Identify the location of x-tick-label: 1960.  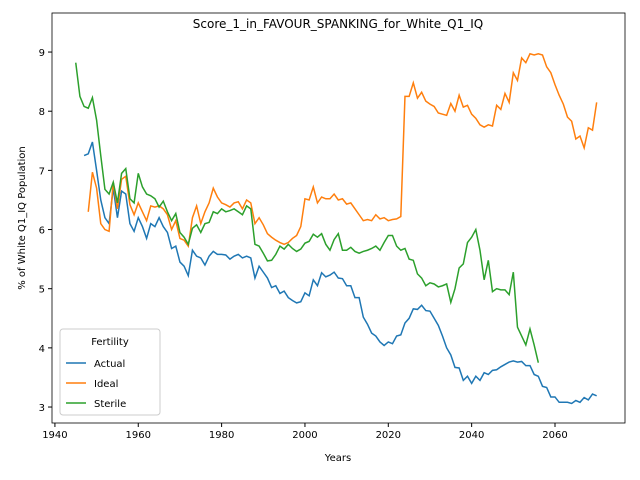
(138, 435).